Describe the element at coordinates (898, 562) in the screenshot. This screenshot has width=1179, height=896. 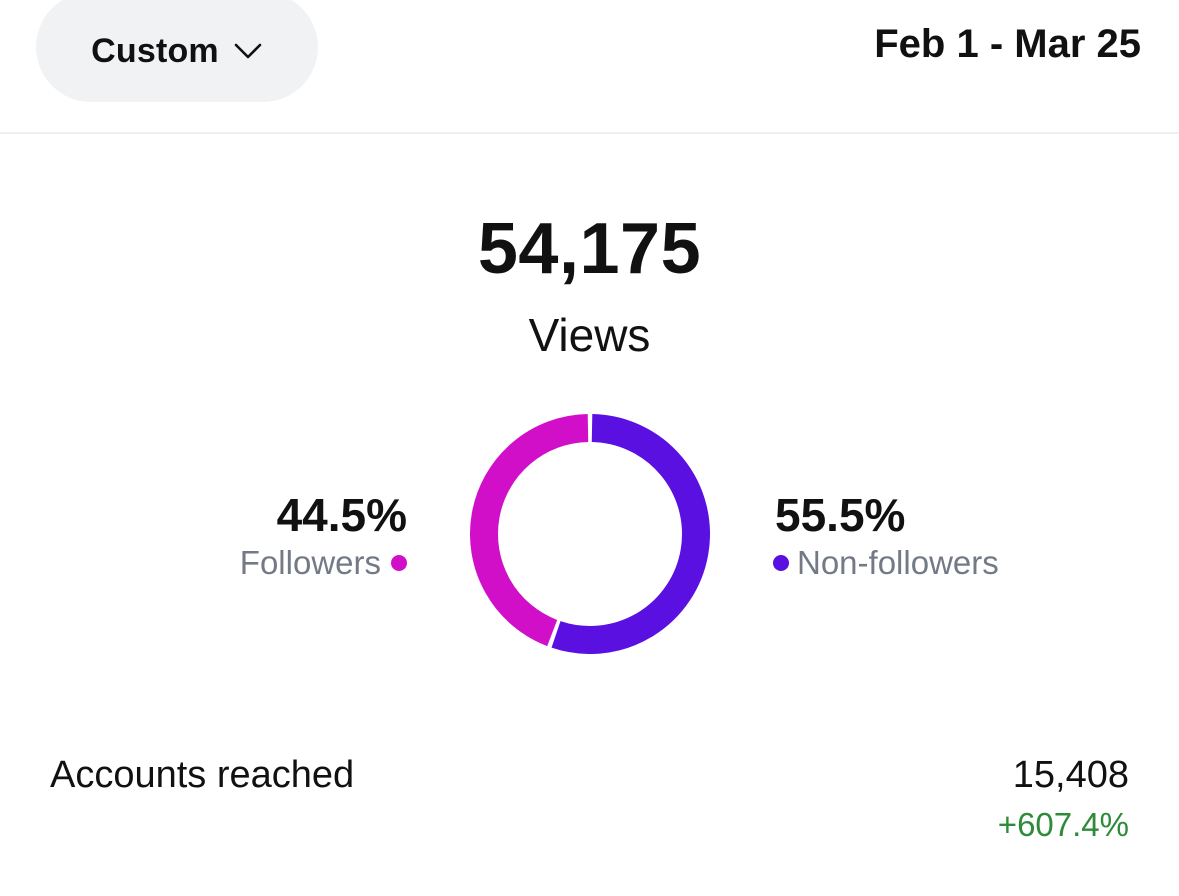
I see `non-followers-legend-label: Non-followers` at that location.